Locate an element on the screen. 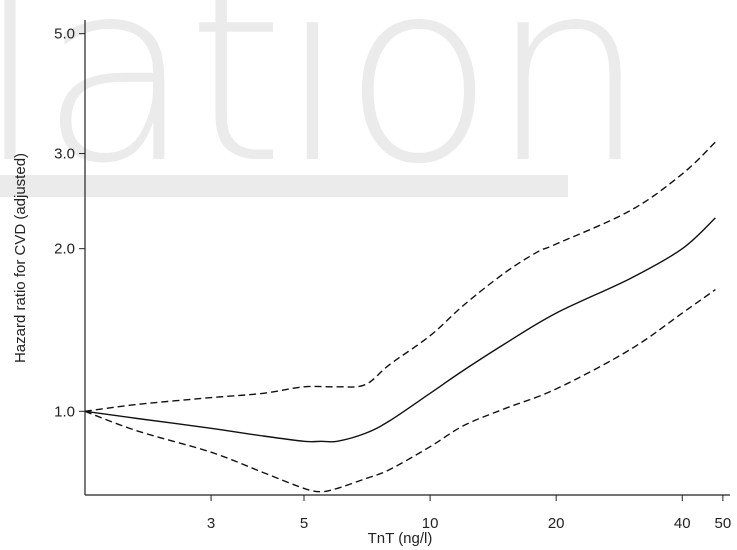 The width and height of the screenshot is (737, 550). y-tick-label: 3.0 is located at coordinates (64, 154).